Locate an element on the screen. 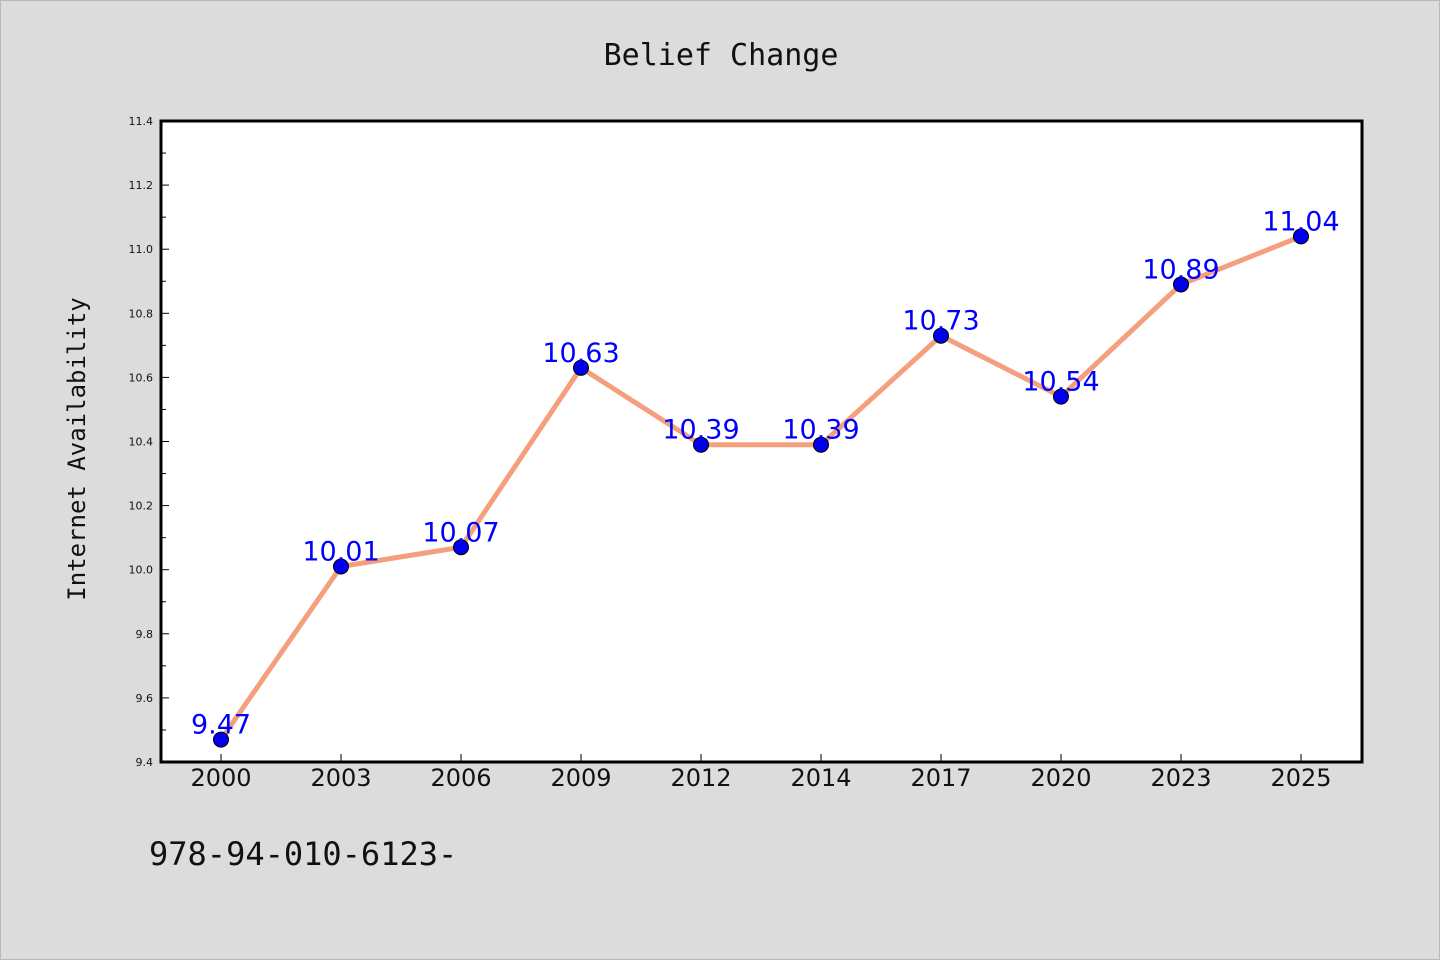 The width and height of the screenshot is (1440, 960). y-tick-label: 11.2 is located at coordinates (141, 185).